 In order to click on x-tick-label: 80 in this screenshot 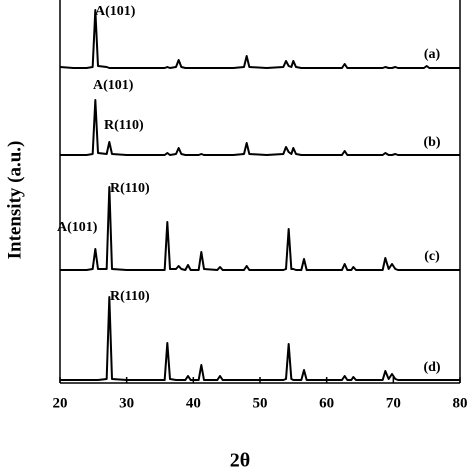, I will do `click(460, 403)`.